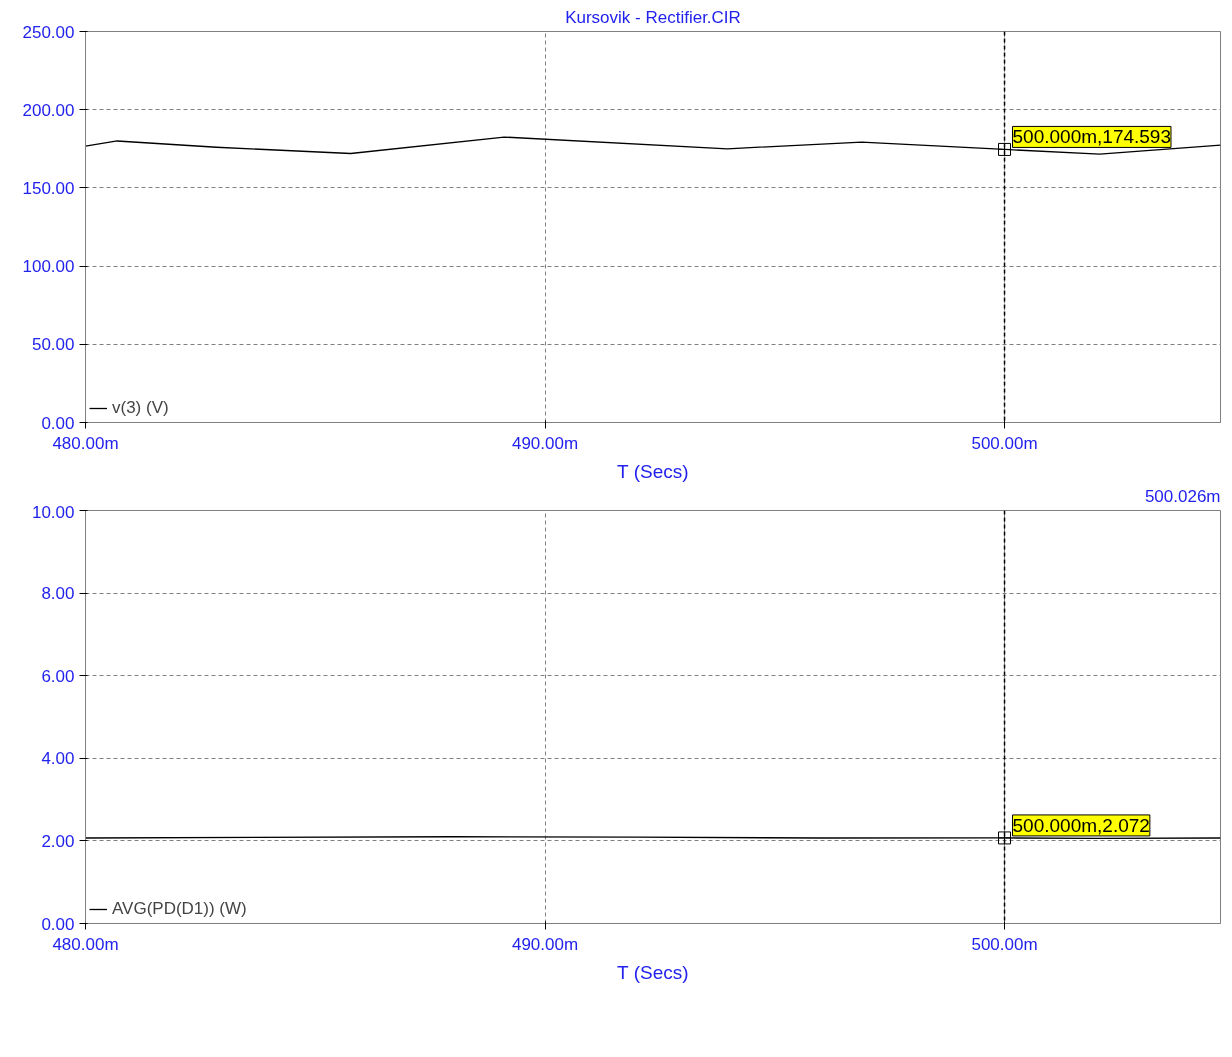  I want to click on y-tick-label: 2.00, so click(58, 841).